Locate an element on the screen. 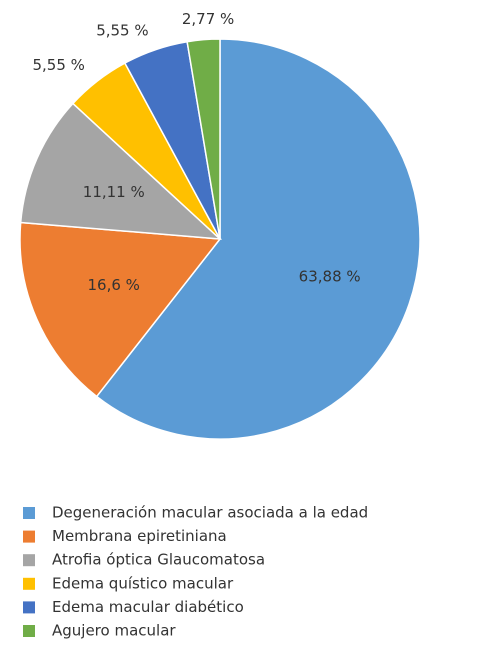 The width and height of the screenshot is (496, 648). legend-label: Degeneración macular asociada a la edad is located at coordinates (210, 513).